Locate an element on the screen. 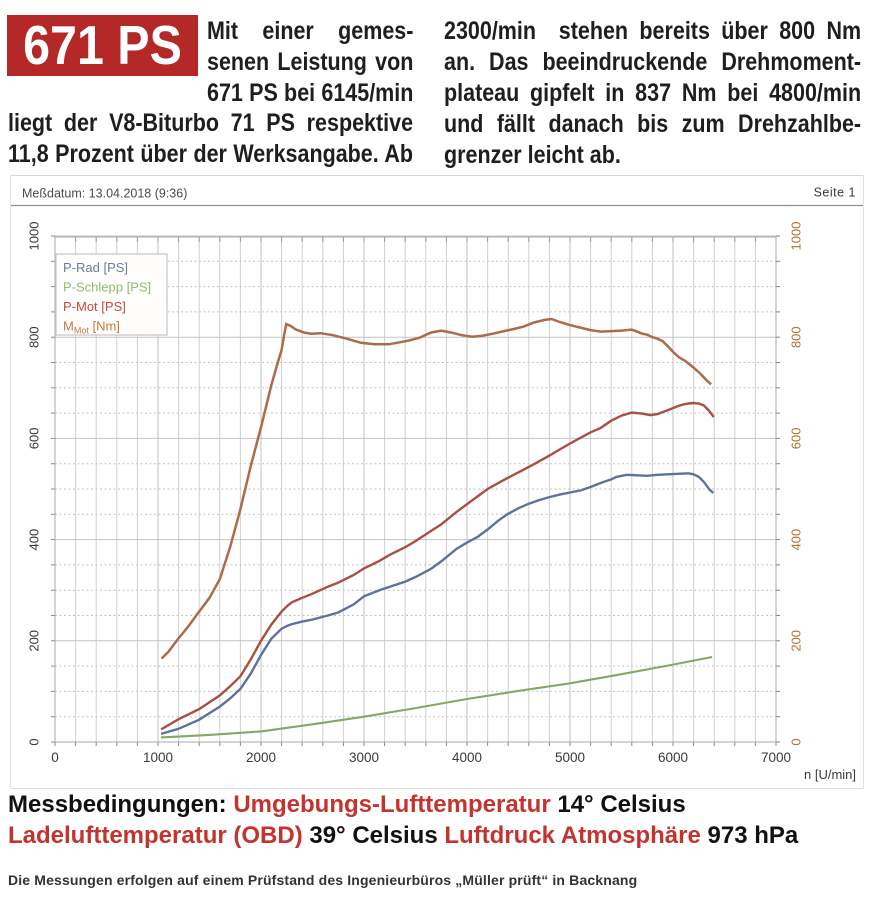 This screenshot has width=876, height=900. svg-text: P-Schlepp [PS] is located at coordinates (107, 287).